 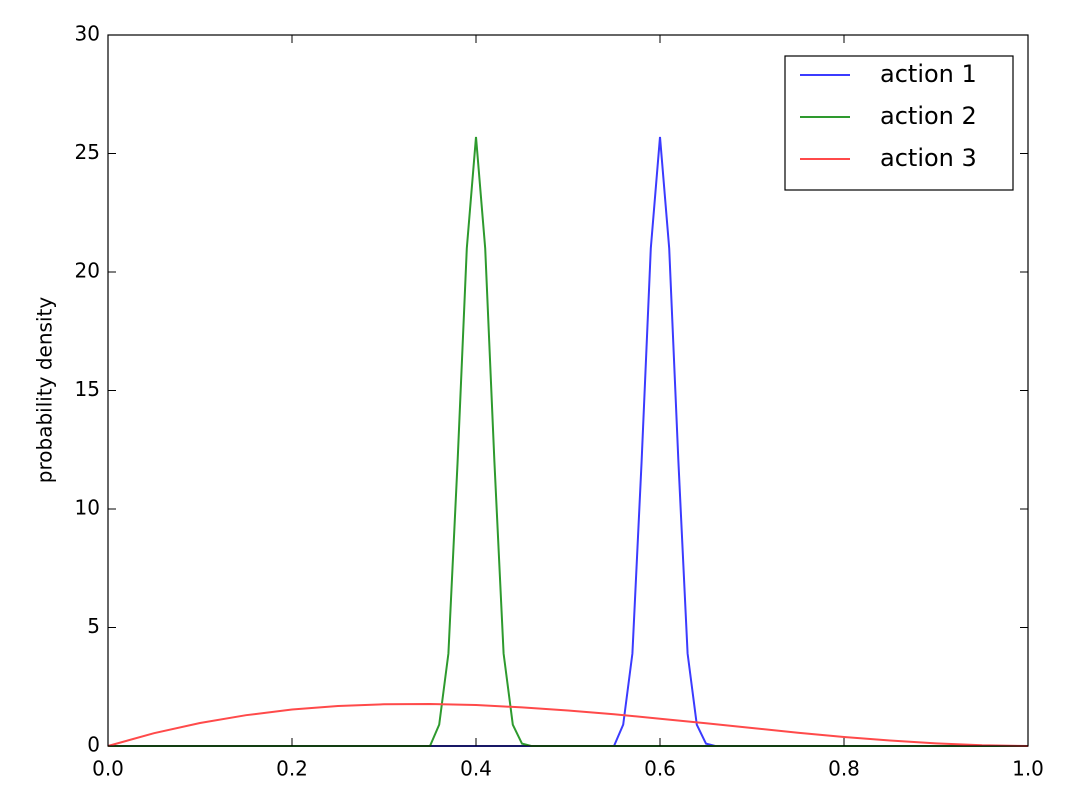 What do you see at coordinates (844, 769) in the screenshot?
I see `x-tick-label: 0.8` at bounding box center [844, 769].